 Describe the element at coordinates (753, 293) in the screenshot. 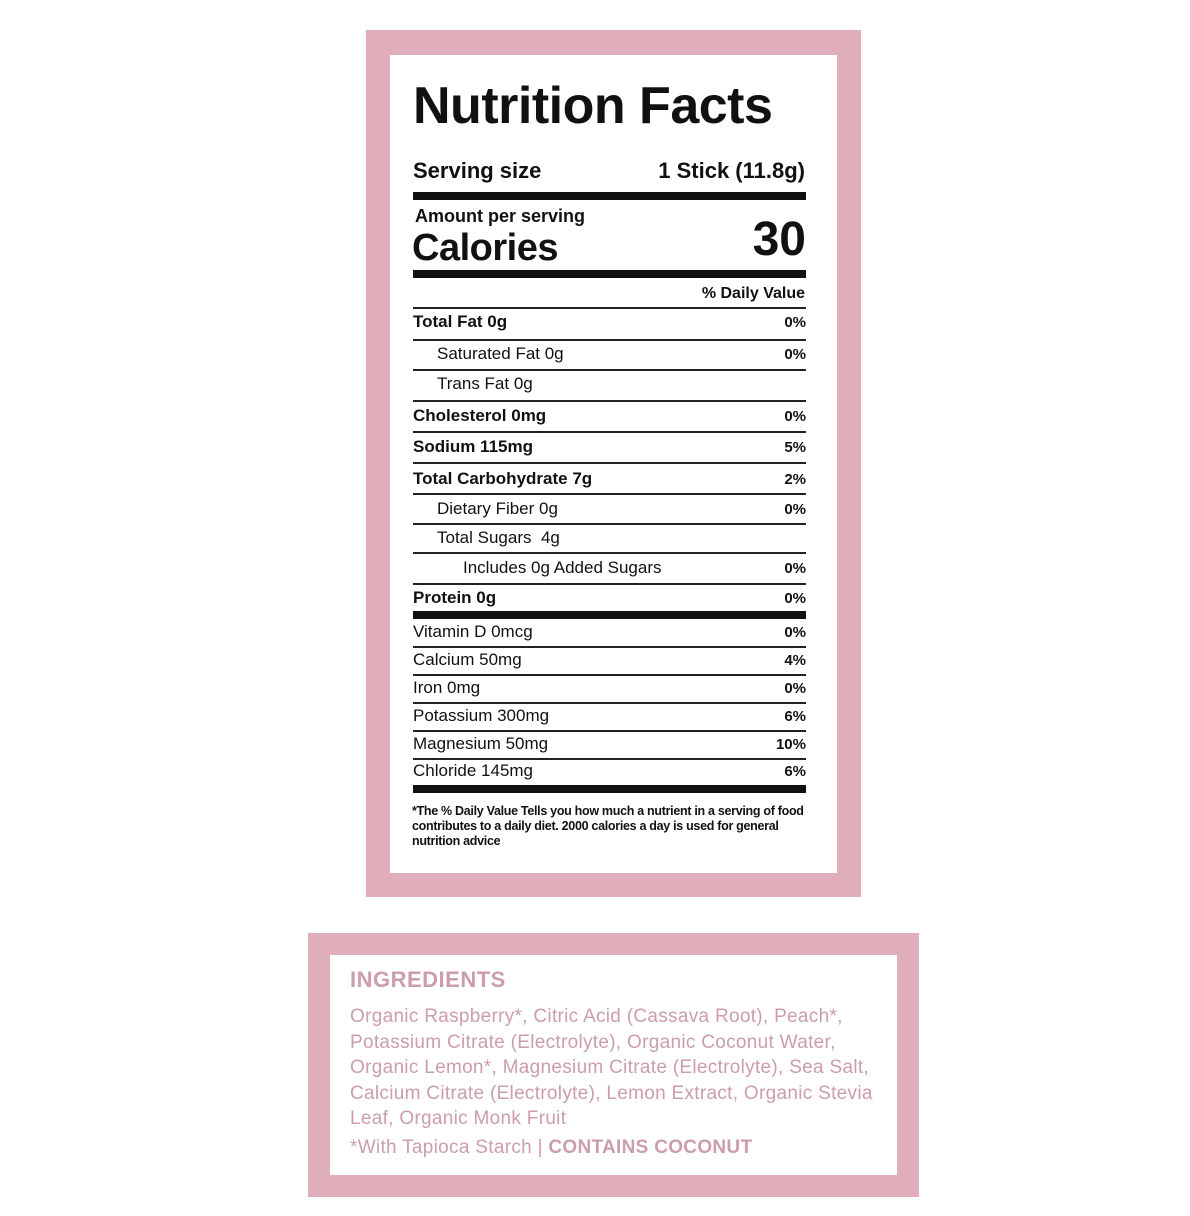

I see `daily-value-header: % Daily Value` at that location.